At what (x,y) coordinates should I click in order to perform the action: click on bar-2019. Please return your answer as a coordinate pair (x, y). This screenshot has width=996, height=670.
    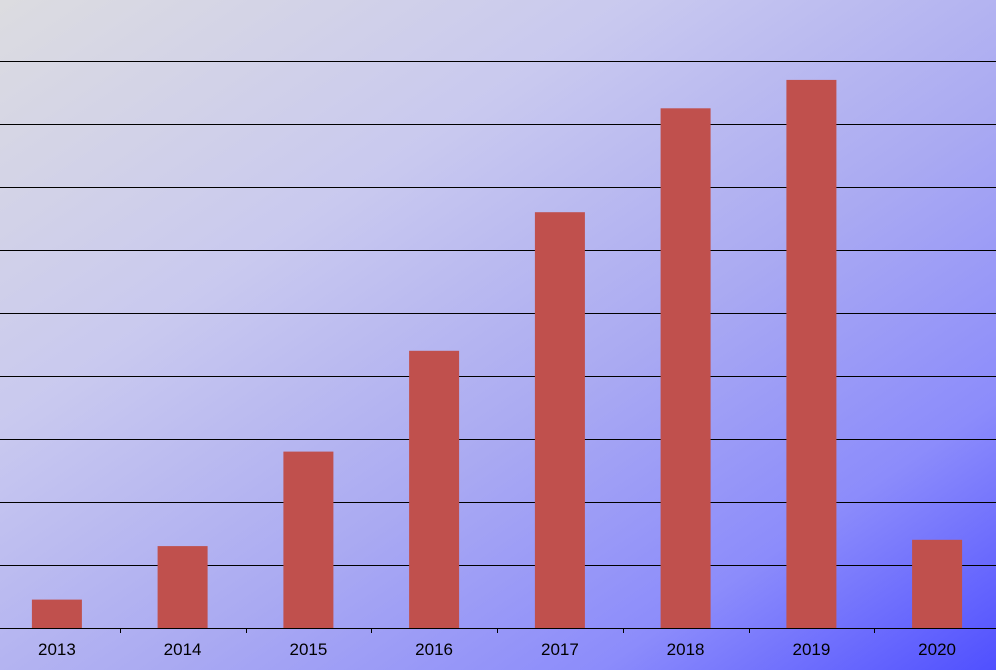
    Looking at the image, I should click on (811, 353).